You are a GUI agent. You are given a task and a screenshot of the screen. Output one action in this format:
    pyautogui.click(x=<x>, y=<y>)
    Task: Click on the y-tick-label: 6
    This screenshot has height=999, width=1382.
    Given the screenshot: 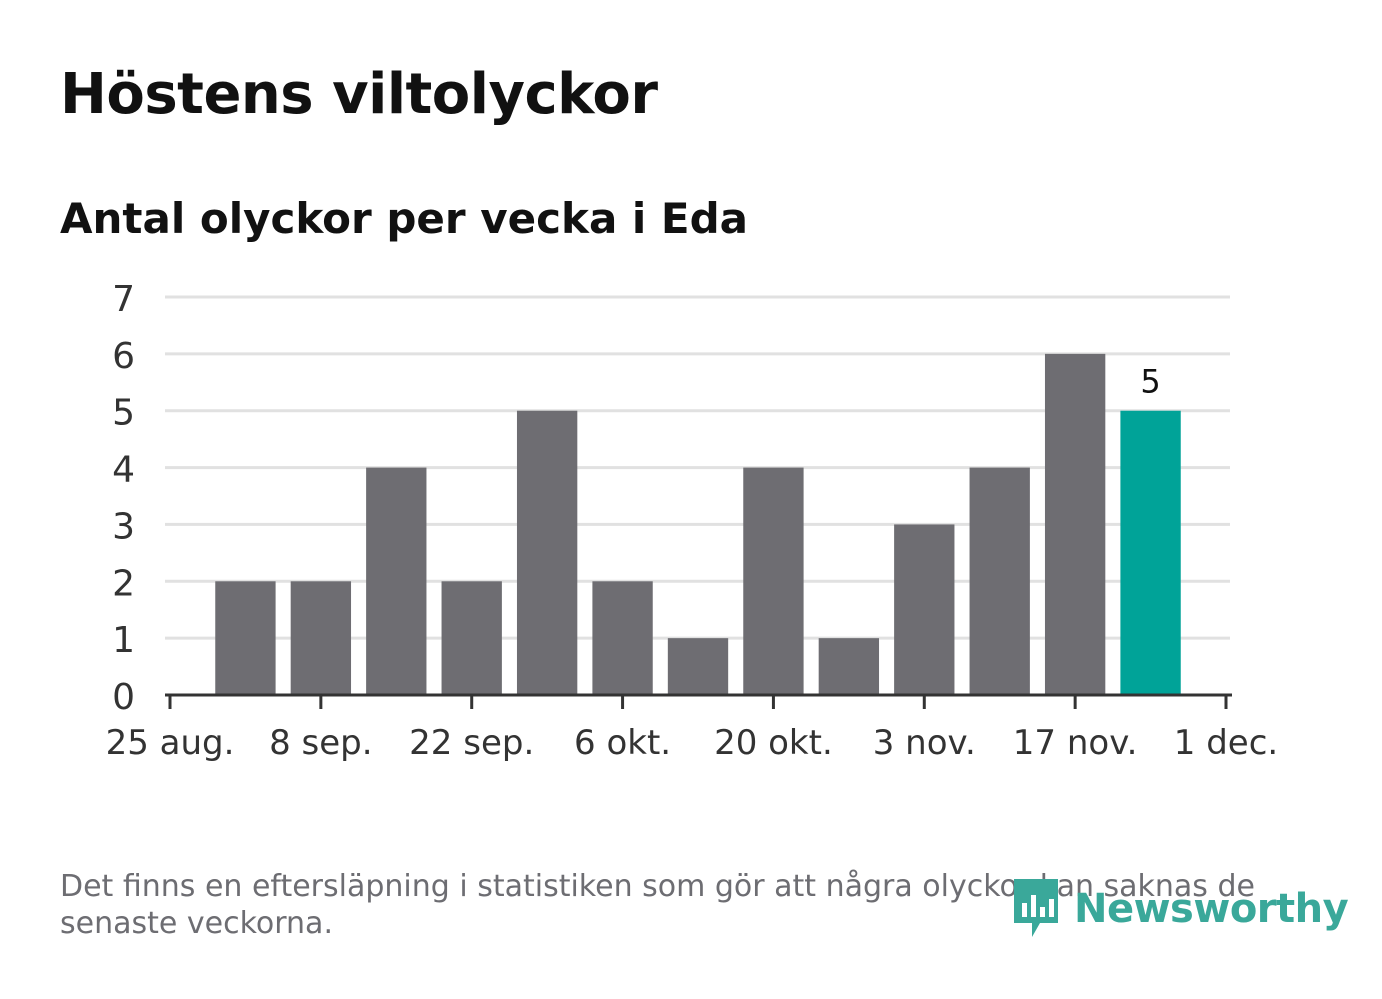 What is the action you would take?
    pyautogui.click(x=123, y=356)
    